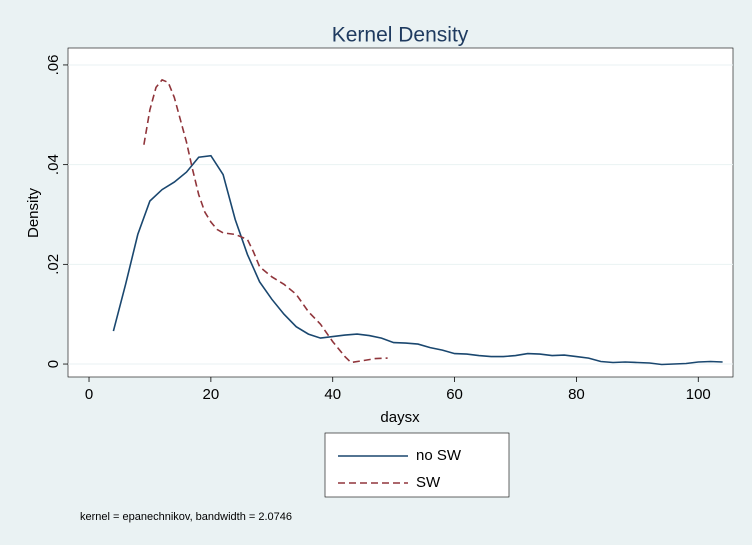 This screenshot has height=545, width=752. Describe the element at coordinates (428, 482) in the screenshot. I see `legend-label: SW` at that location.